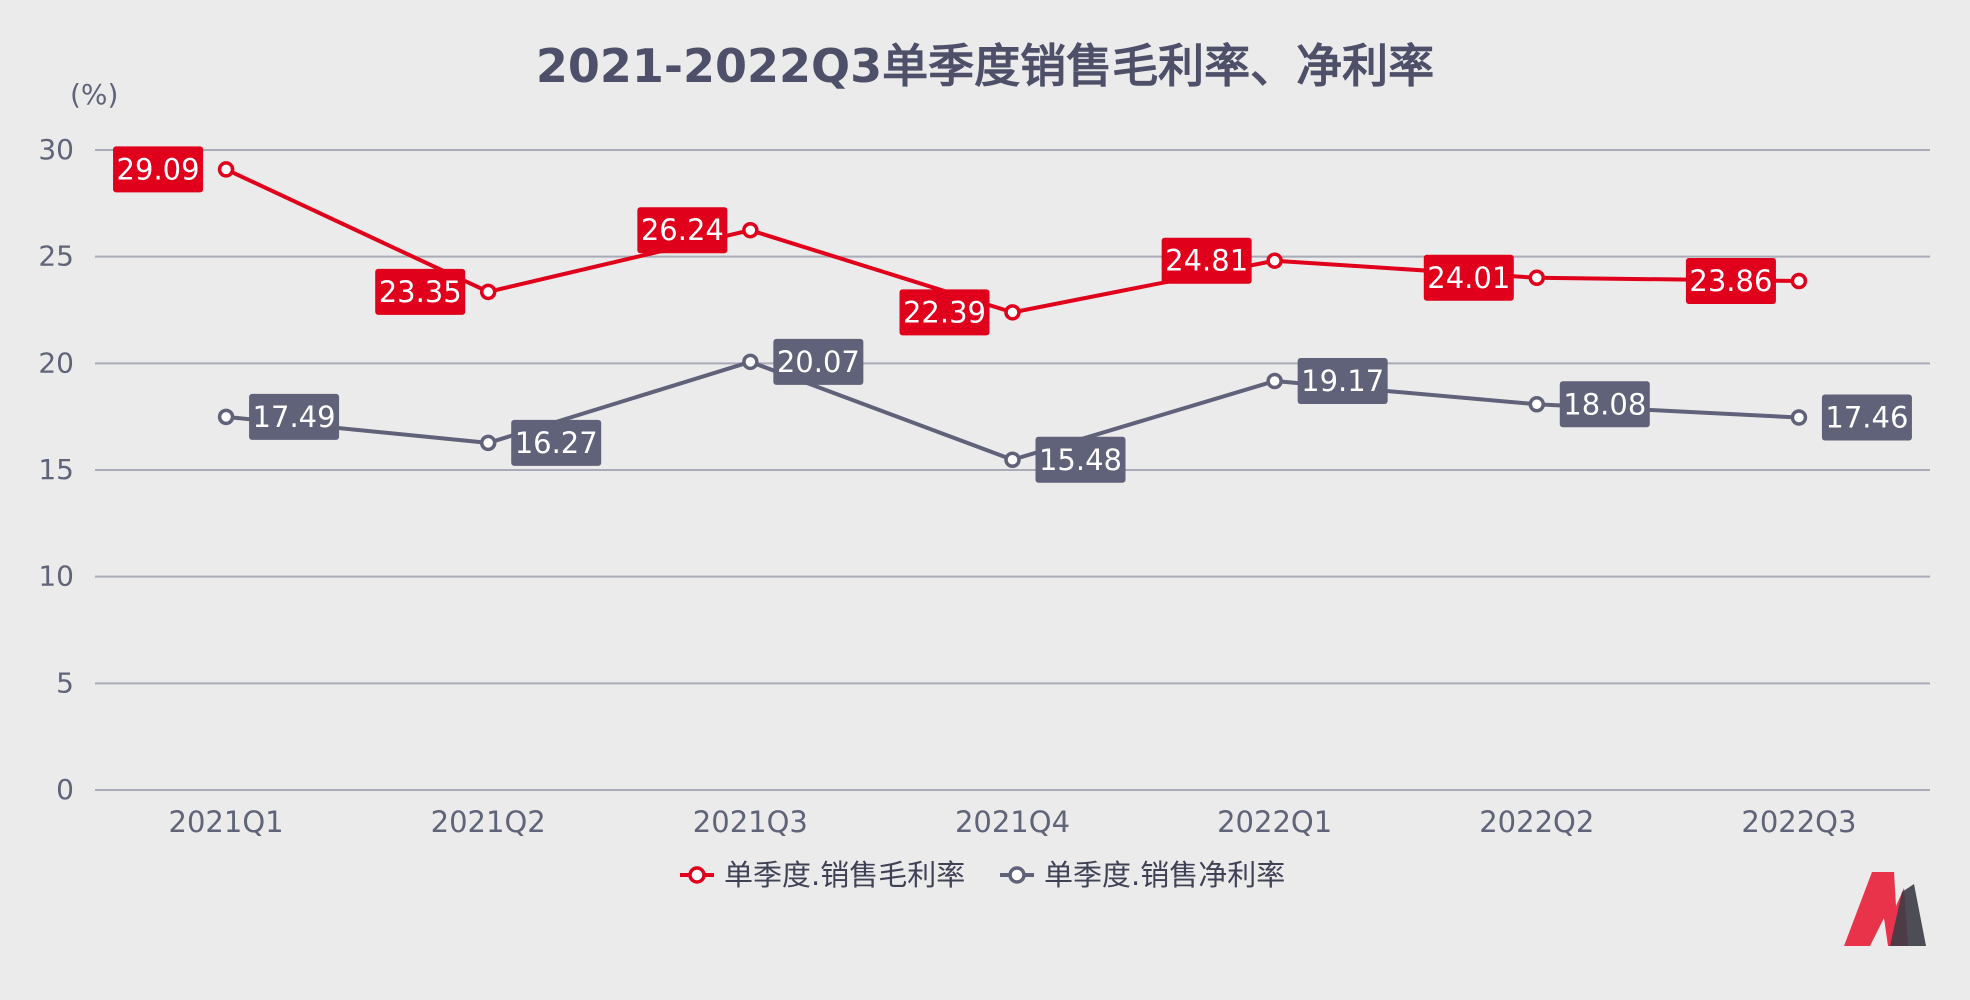  Describe the element at coordinates (985, 66) in the screenshot. I see `chart-title: 2021-2022Q3单季度销售毛利率、净利率` at that location.